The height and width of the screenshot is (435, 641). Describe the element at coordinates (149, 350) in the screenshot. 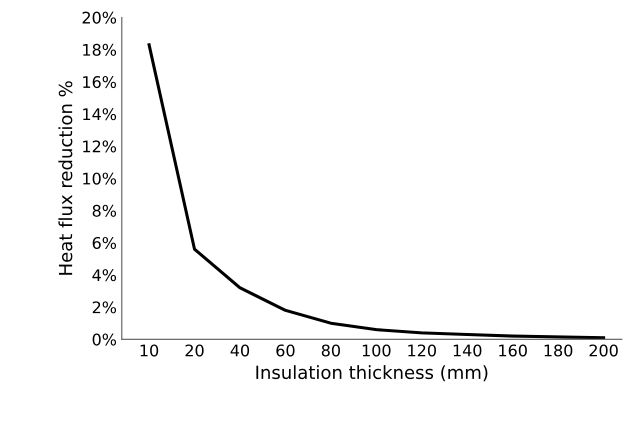

I see `x-tick-label: 10` at that location.